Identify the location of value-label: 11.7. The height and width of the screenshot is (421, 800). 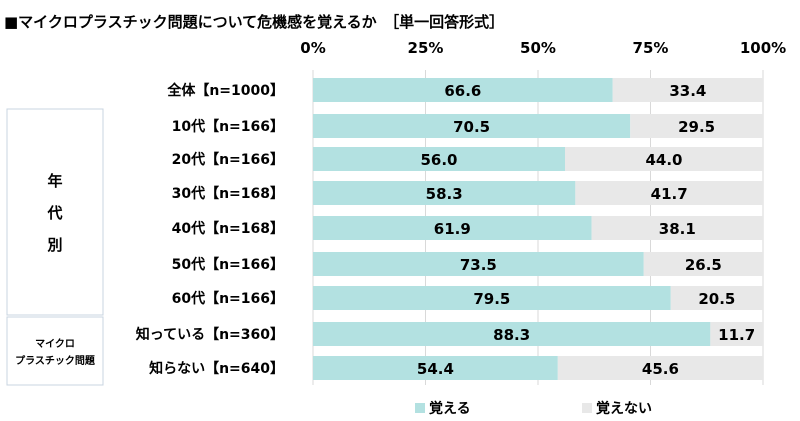
(736, 335).